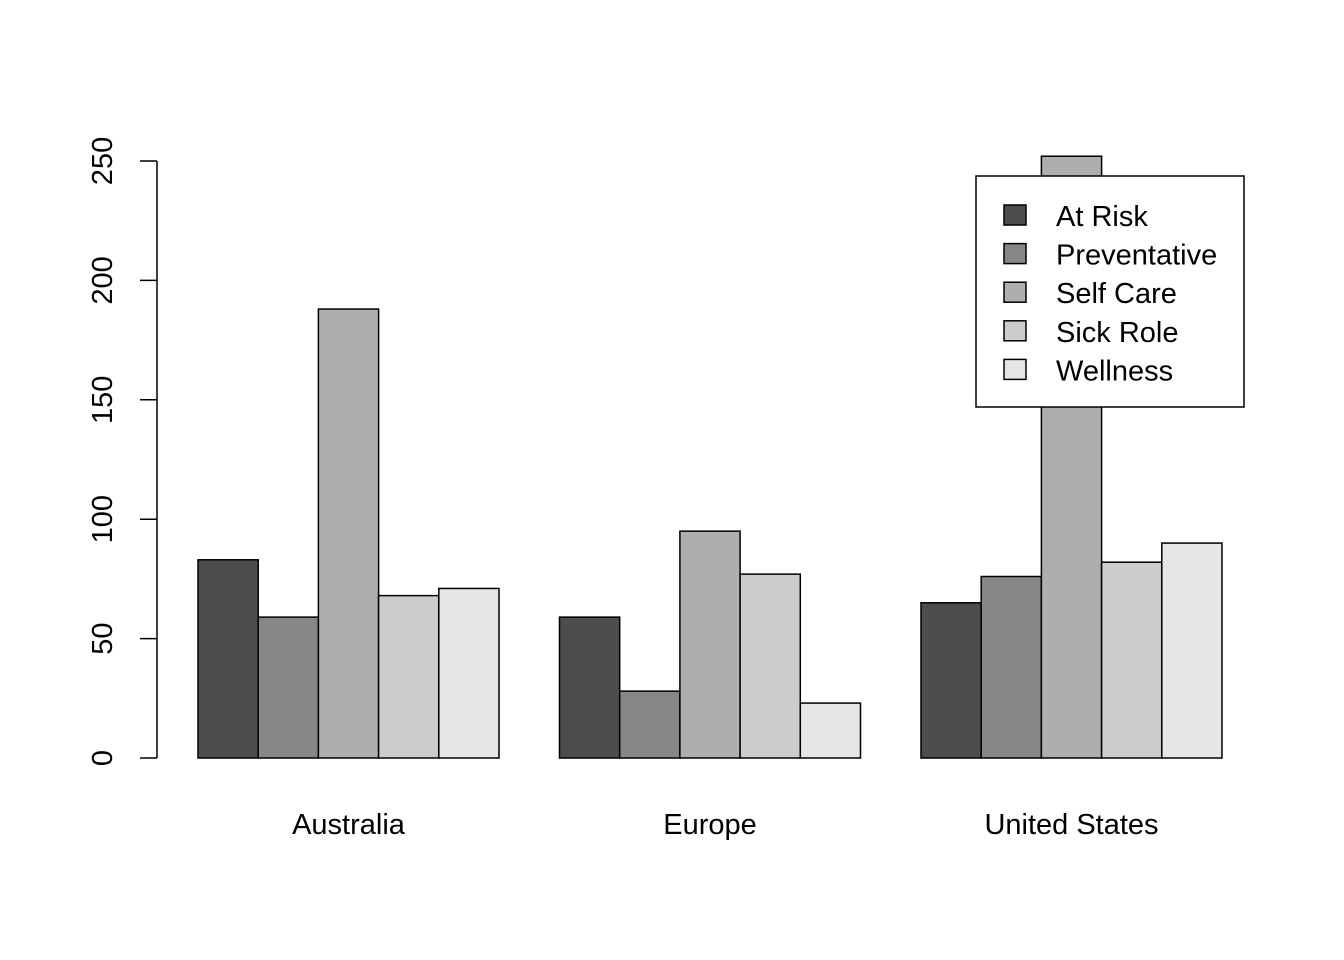 This screenshot has height=960, width=1344. Describe the element at coordinates (1071, 825) in the screenshot. I see `category-label: United States` at that location.